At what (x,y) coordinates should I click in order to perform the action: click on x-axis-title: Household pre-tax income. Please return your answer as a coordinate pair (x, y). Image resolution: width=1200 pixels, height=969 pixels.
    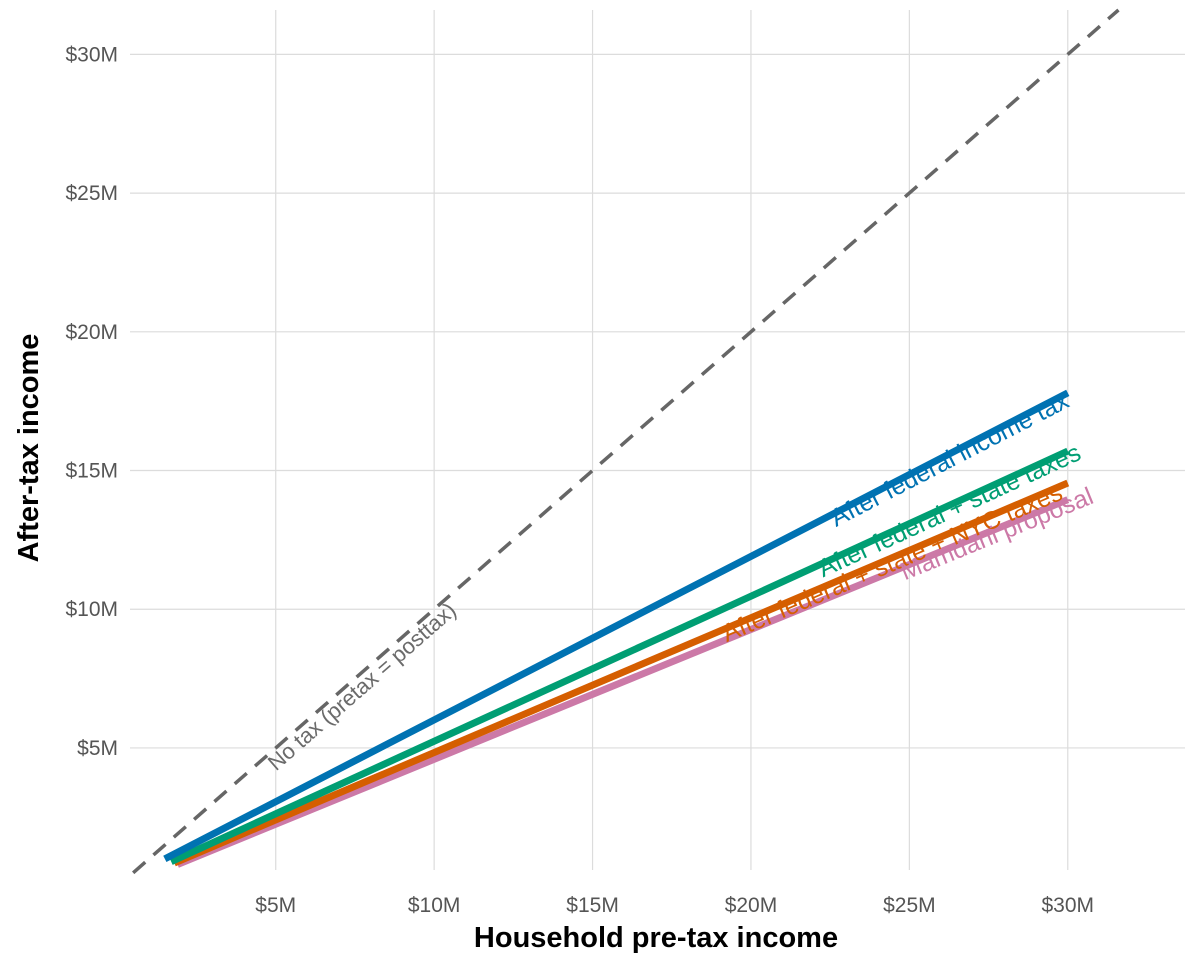
    Looking at the image, I should click on (656, 938).